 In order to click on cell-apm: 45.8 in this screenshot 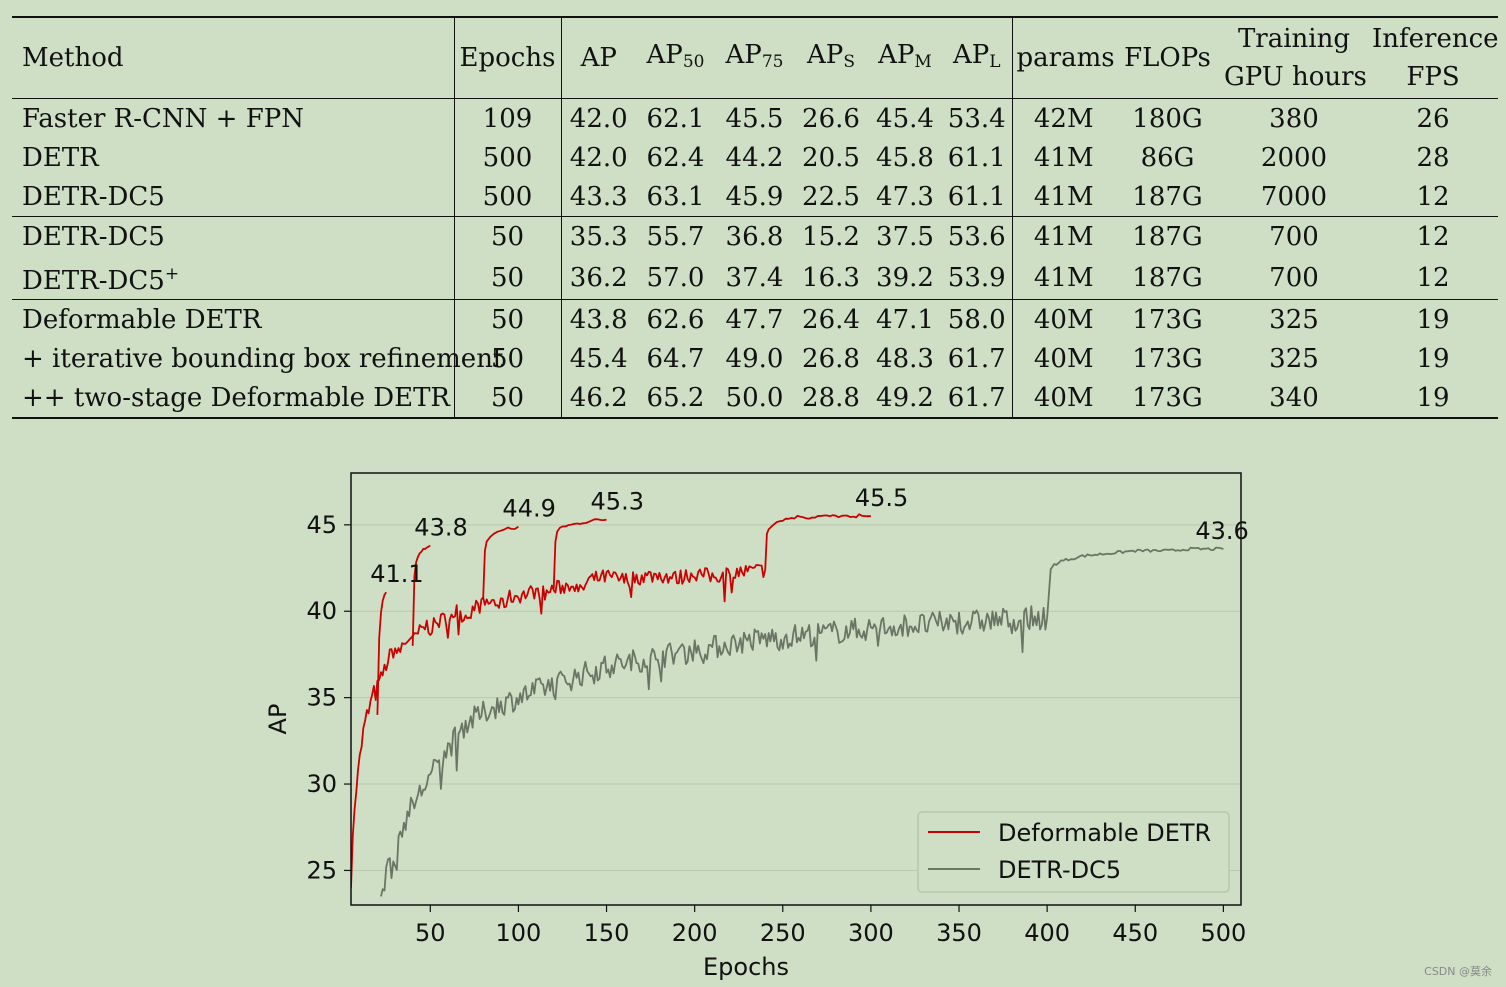, I will do `click(905, 157)`.